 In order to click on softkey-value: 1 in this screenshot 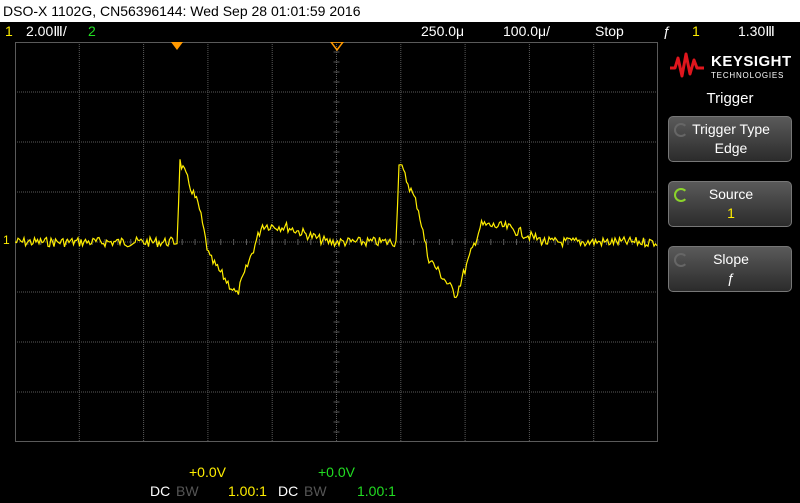, I will do `click(731, 213)`.